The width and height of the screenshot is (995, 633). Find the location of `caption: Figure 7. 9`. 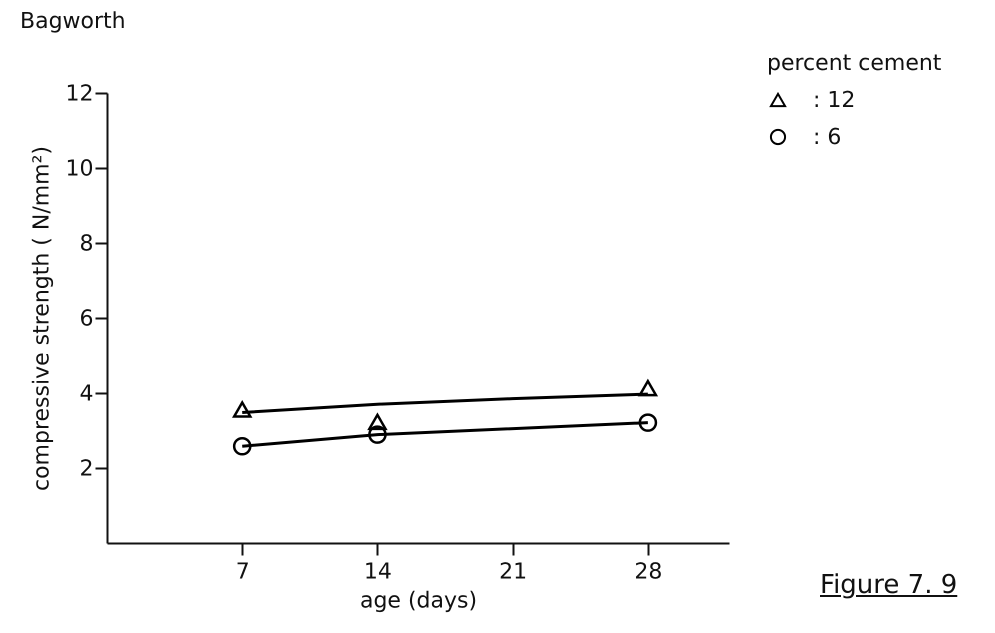

caption: Figure 7. 9 is located at coordinates (889, 585).